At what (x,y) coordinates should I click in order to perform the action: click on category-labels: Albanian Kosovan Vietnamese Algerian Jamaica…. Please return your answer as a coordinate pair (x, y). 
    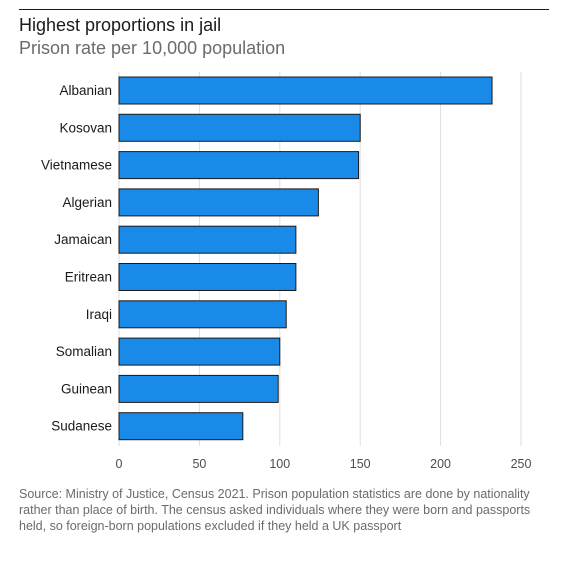
    Looking at the image, I should click on (76, 258).